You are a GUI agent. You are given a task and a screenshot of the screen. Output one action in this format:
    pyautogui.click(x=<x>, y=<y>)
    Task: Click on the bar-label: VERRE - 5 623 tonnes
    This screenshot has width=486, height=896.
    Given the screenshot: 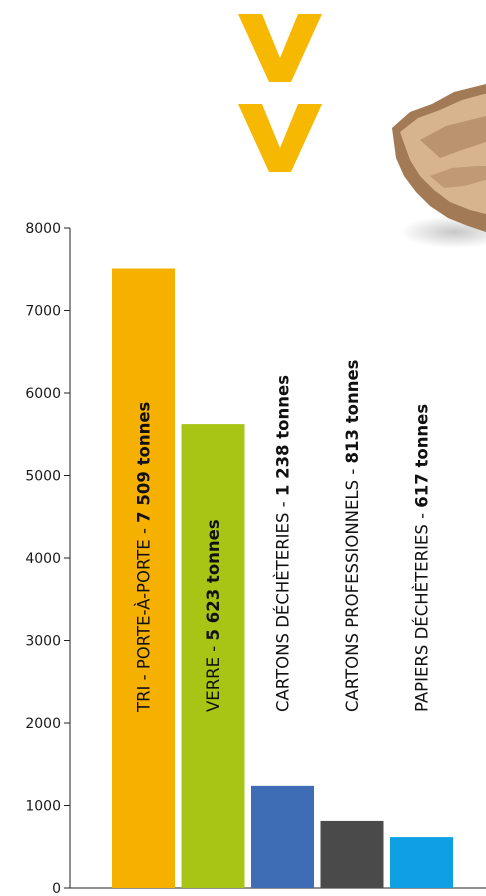 What is the action you would take?
    pyautogui.click(x=213, y=615)
    